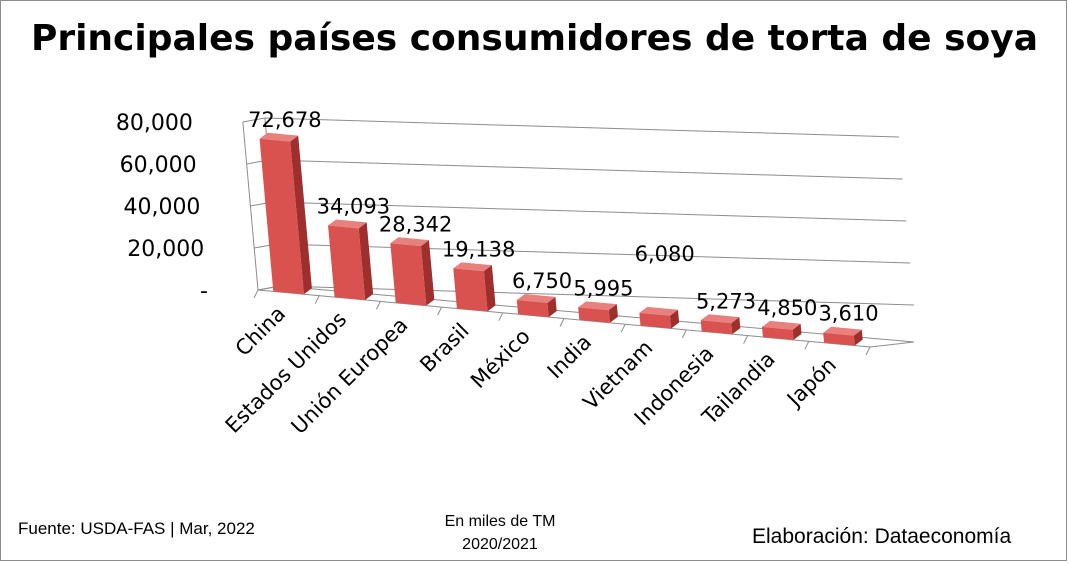 This screenshot has height=563, width=1069. Describe the element at coordinates (882, 536) in the screenshot. I see `credit-note: Elaboración: Dataeconomía` at that location.